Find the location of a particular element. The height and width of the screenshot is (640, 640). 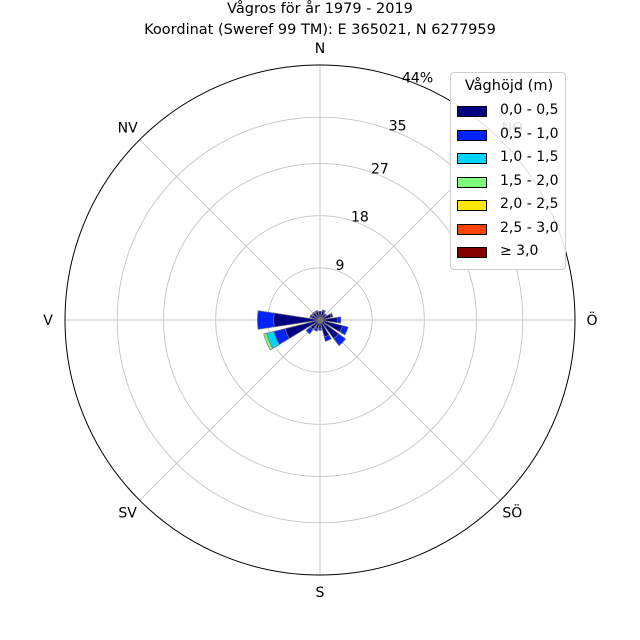

legend-label: 0,0 - 0,5 is located at coordinates (529, 110).